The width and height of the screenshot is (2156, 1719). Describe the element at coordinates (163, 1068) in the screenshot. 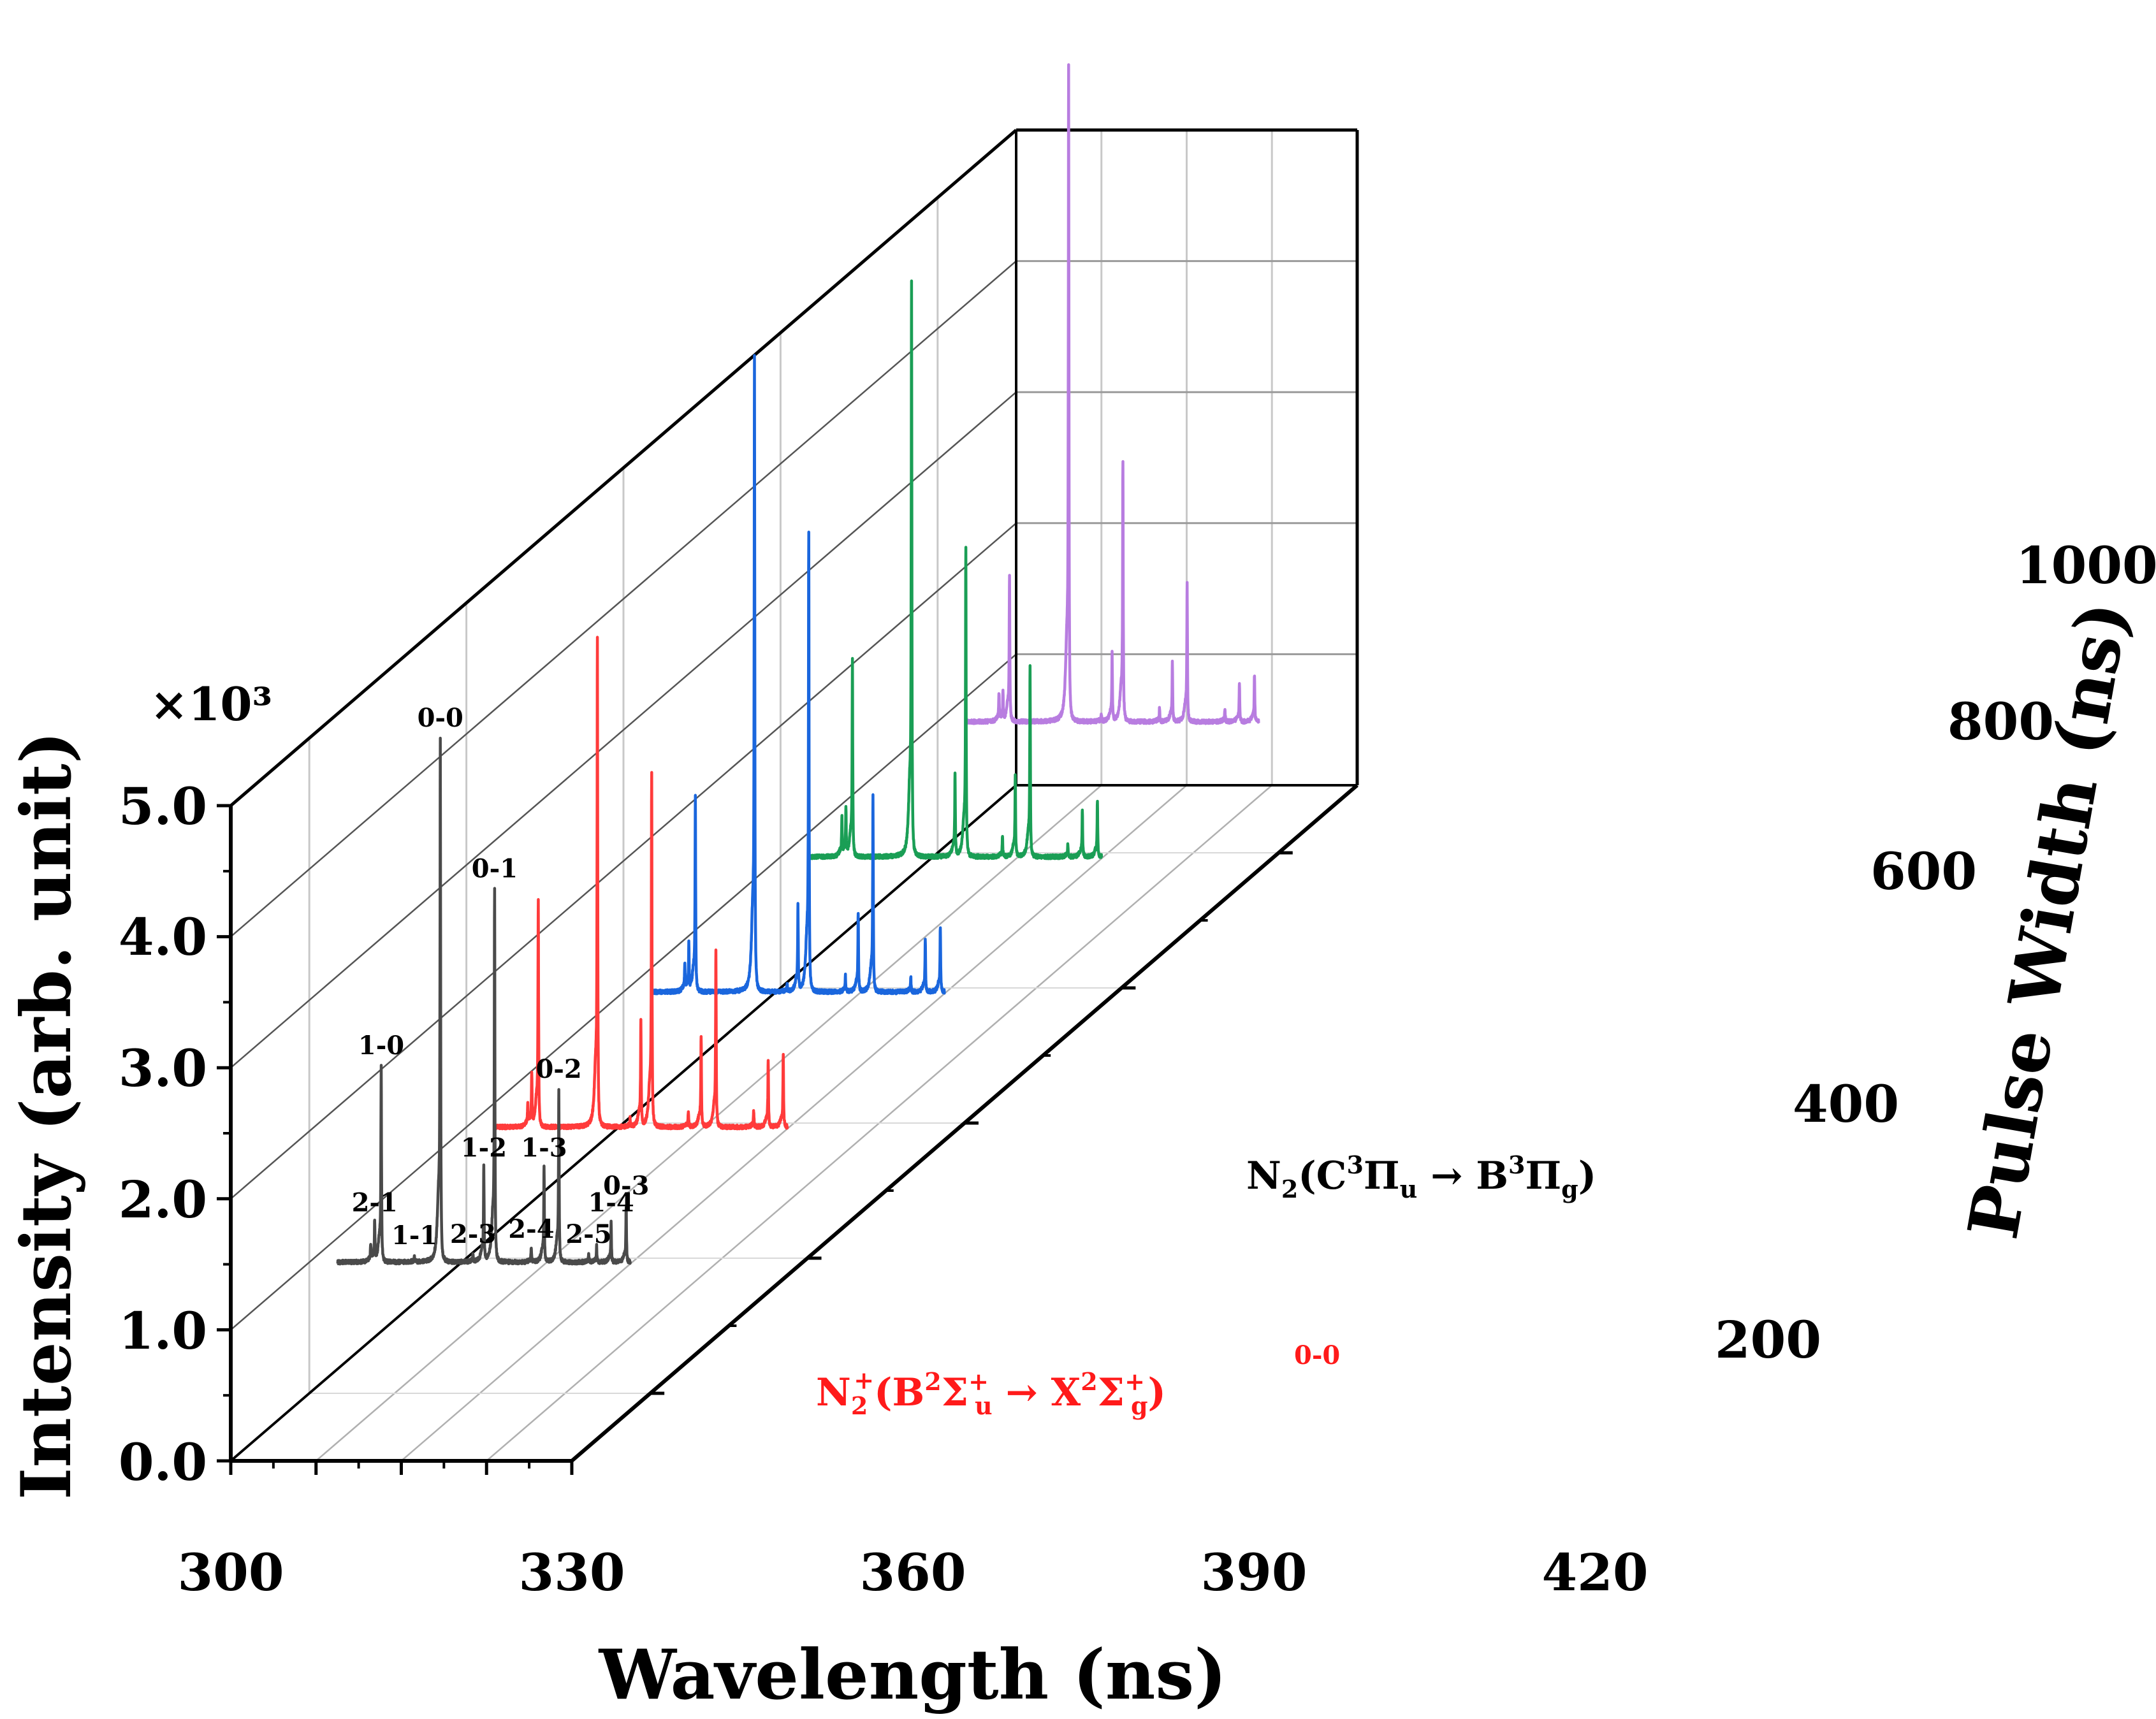

I see `y-tick-label: 3.0` at that location.